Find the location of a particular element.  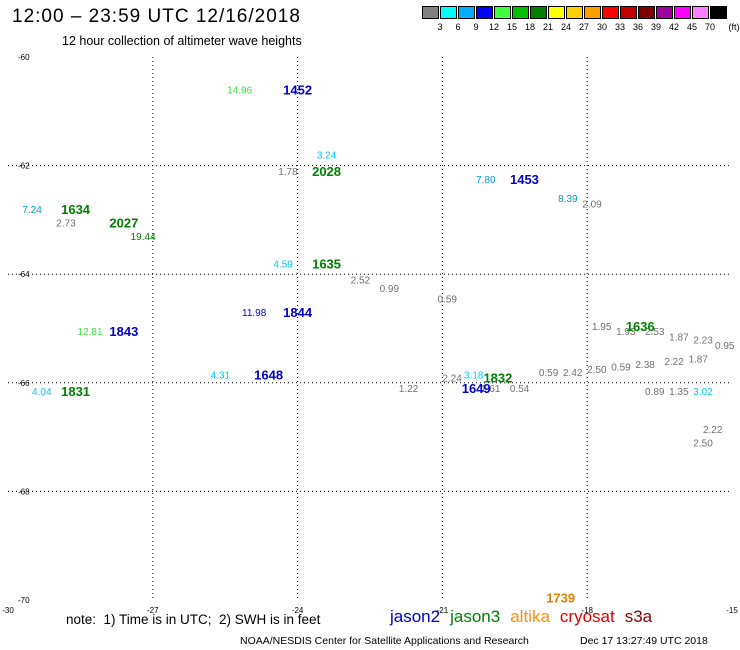

pass-time-label: 1453 is located at coordinates (524, 179).